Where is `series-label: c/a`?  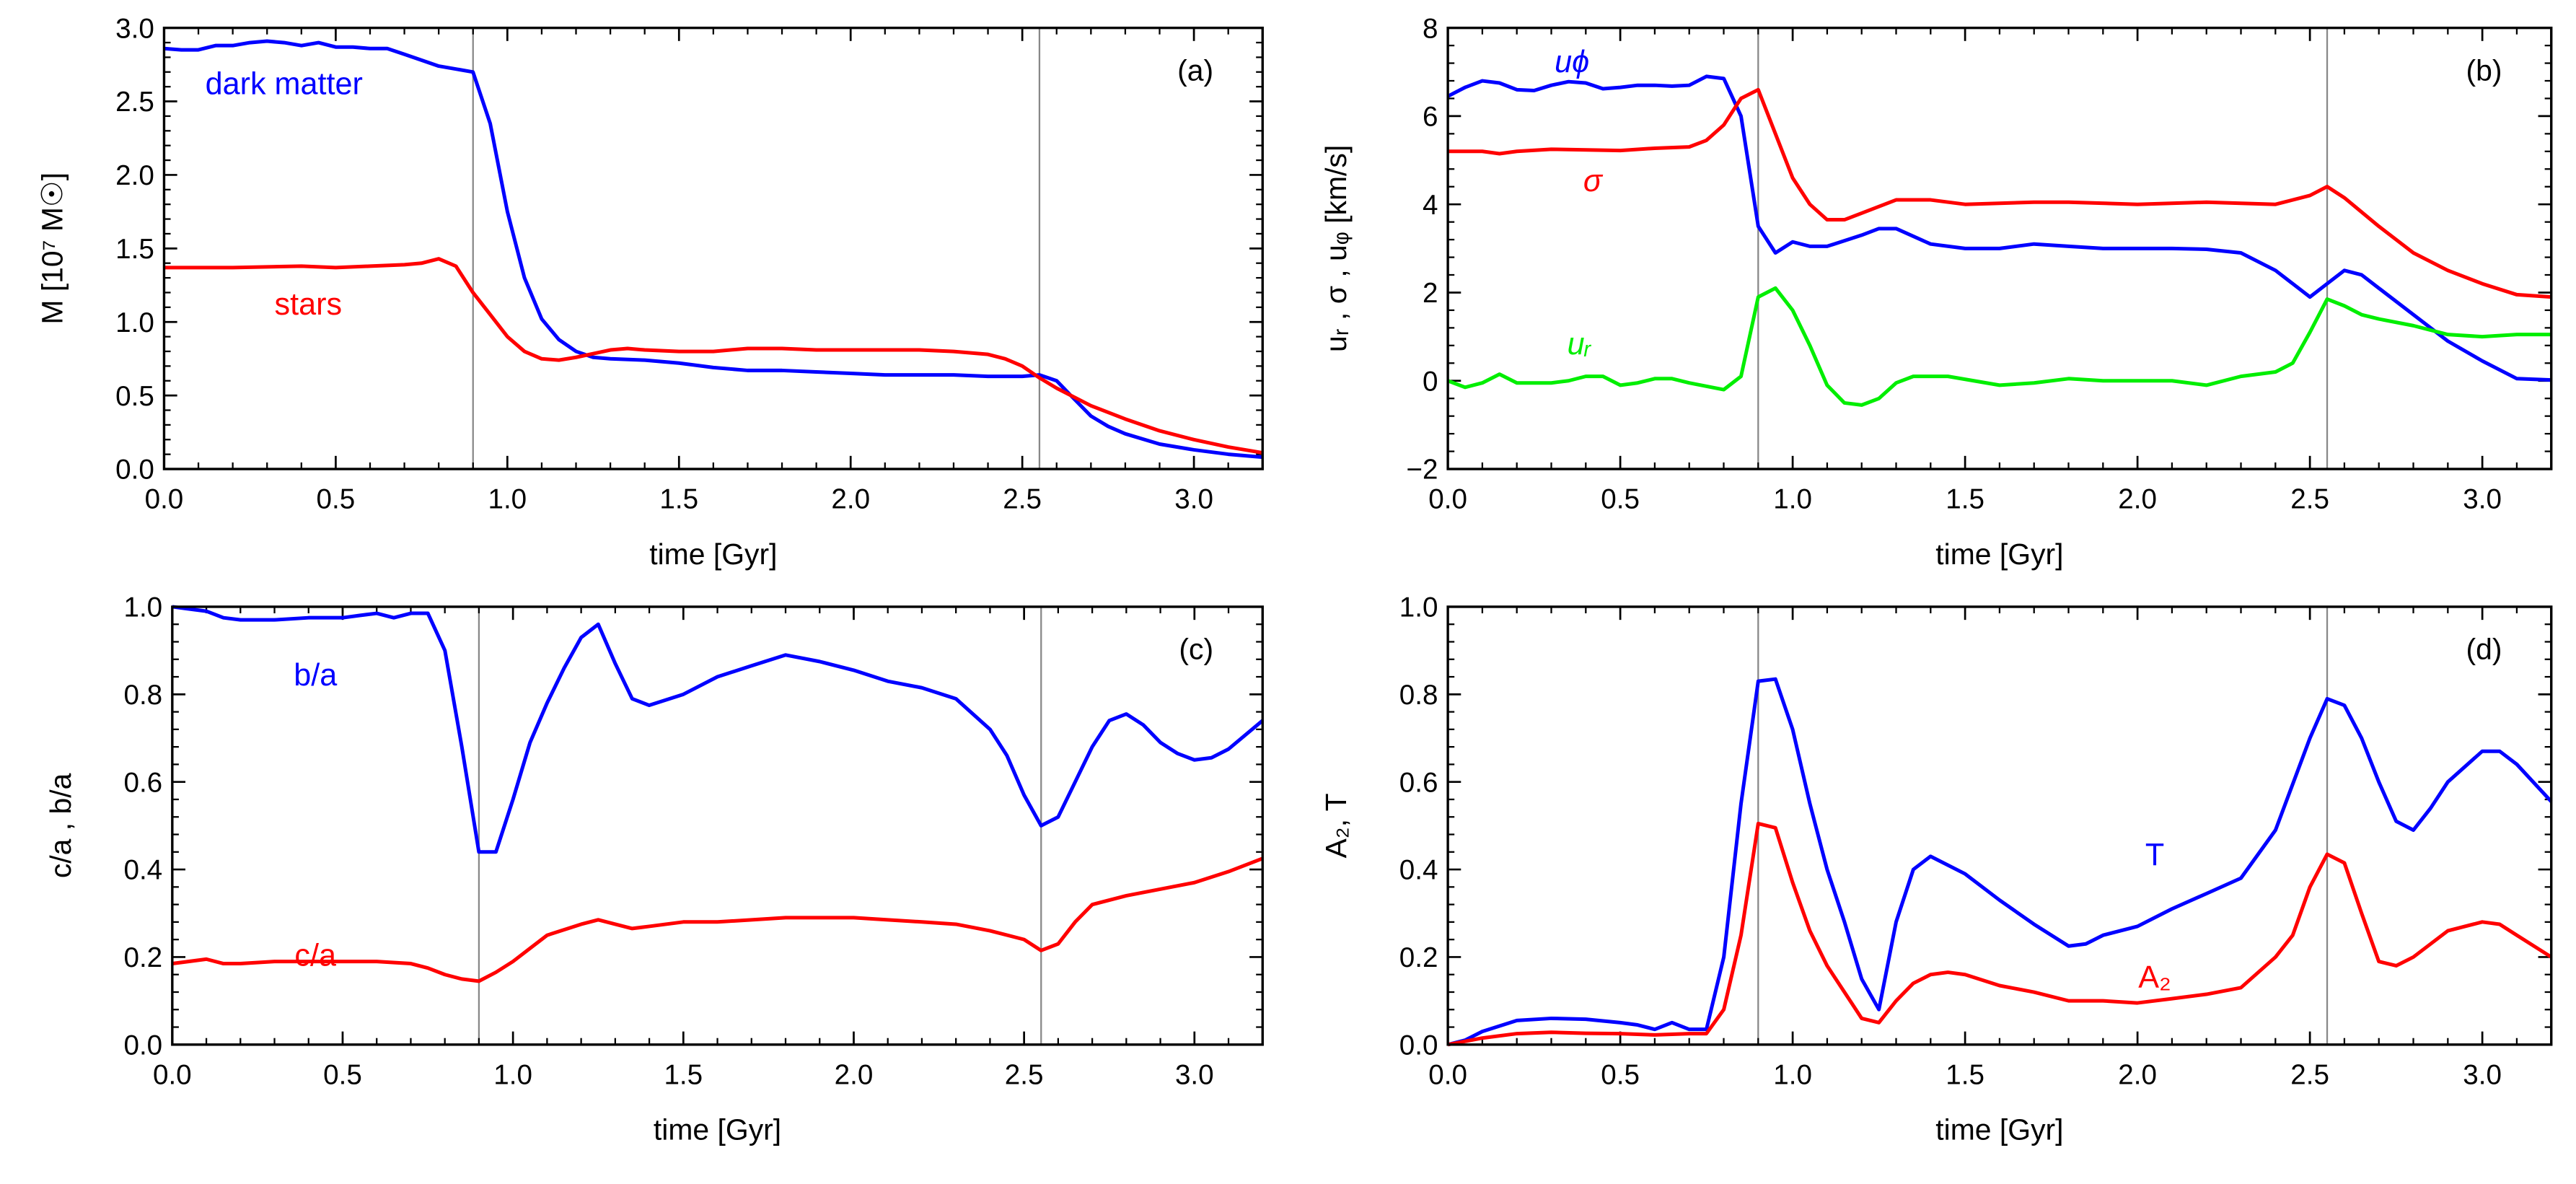
series-label: c/a is located at coordinates (315, 956).